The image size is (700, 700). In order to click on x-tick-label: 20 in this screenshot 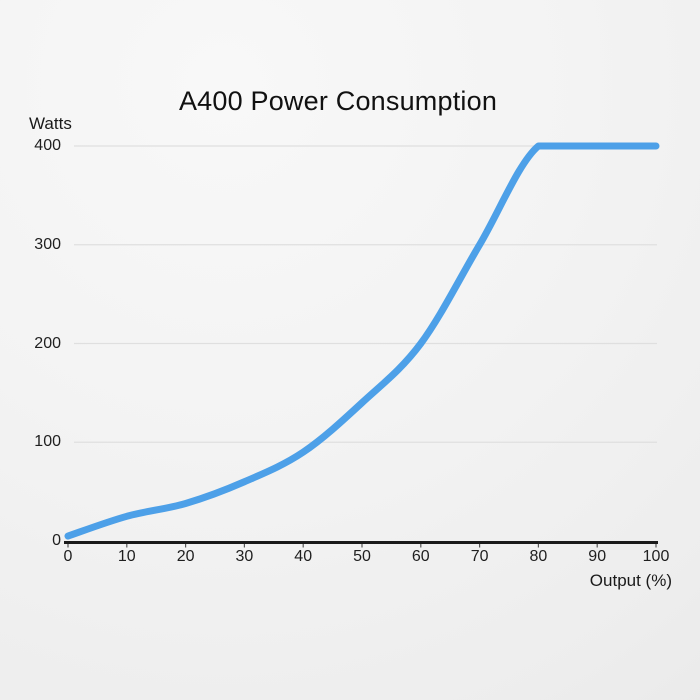, I will do `click(185, 556)`.